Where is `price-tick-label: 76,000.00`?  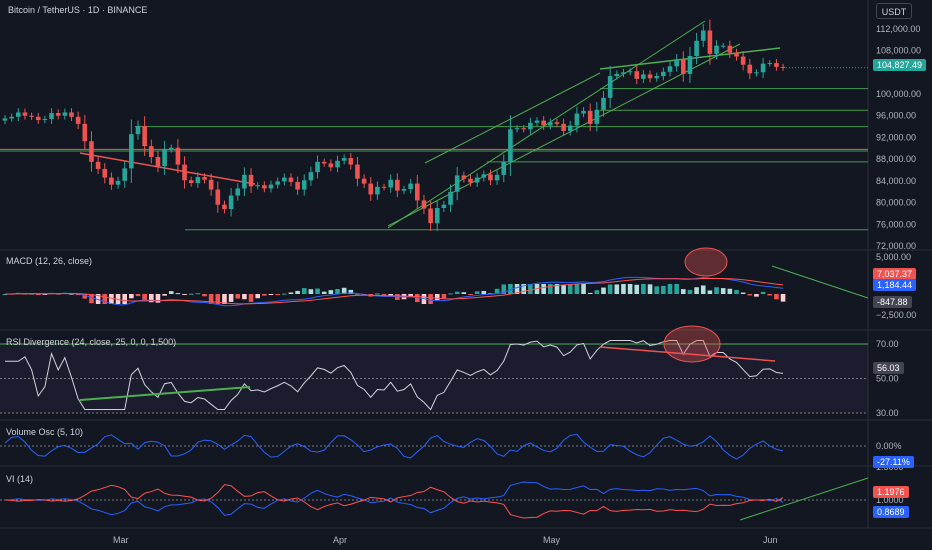
price-tick-label: 76,000.00 is located at coordinates (896, 224).